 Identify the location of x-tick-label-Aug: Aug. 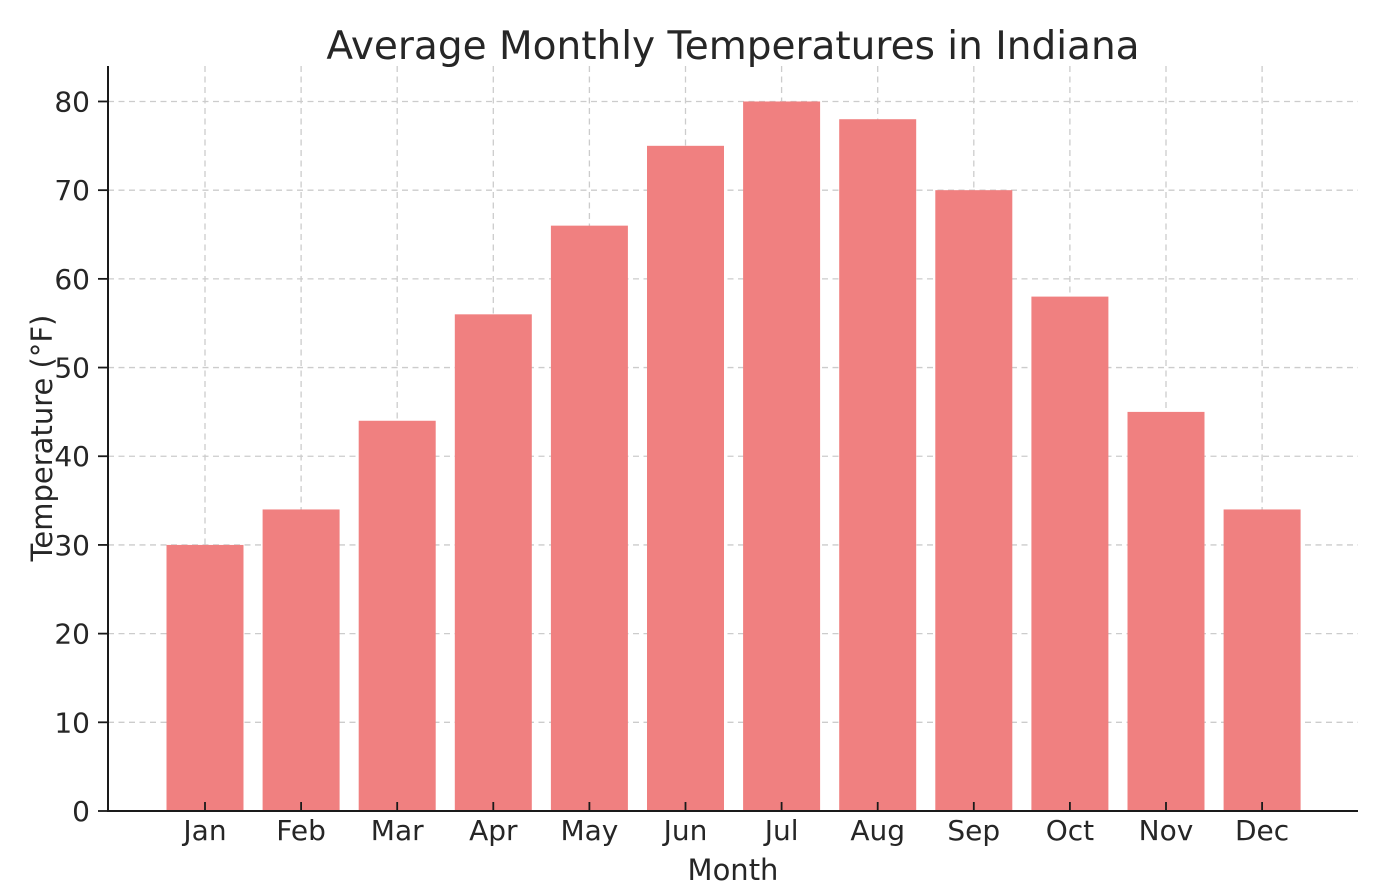
(877, 830).